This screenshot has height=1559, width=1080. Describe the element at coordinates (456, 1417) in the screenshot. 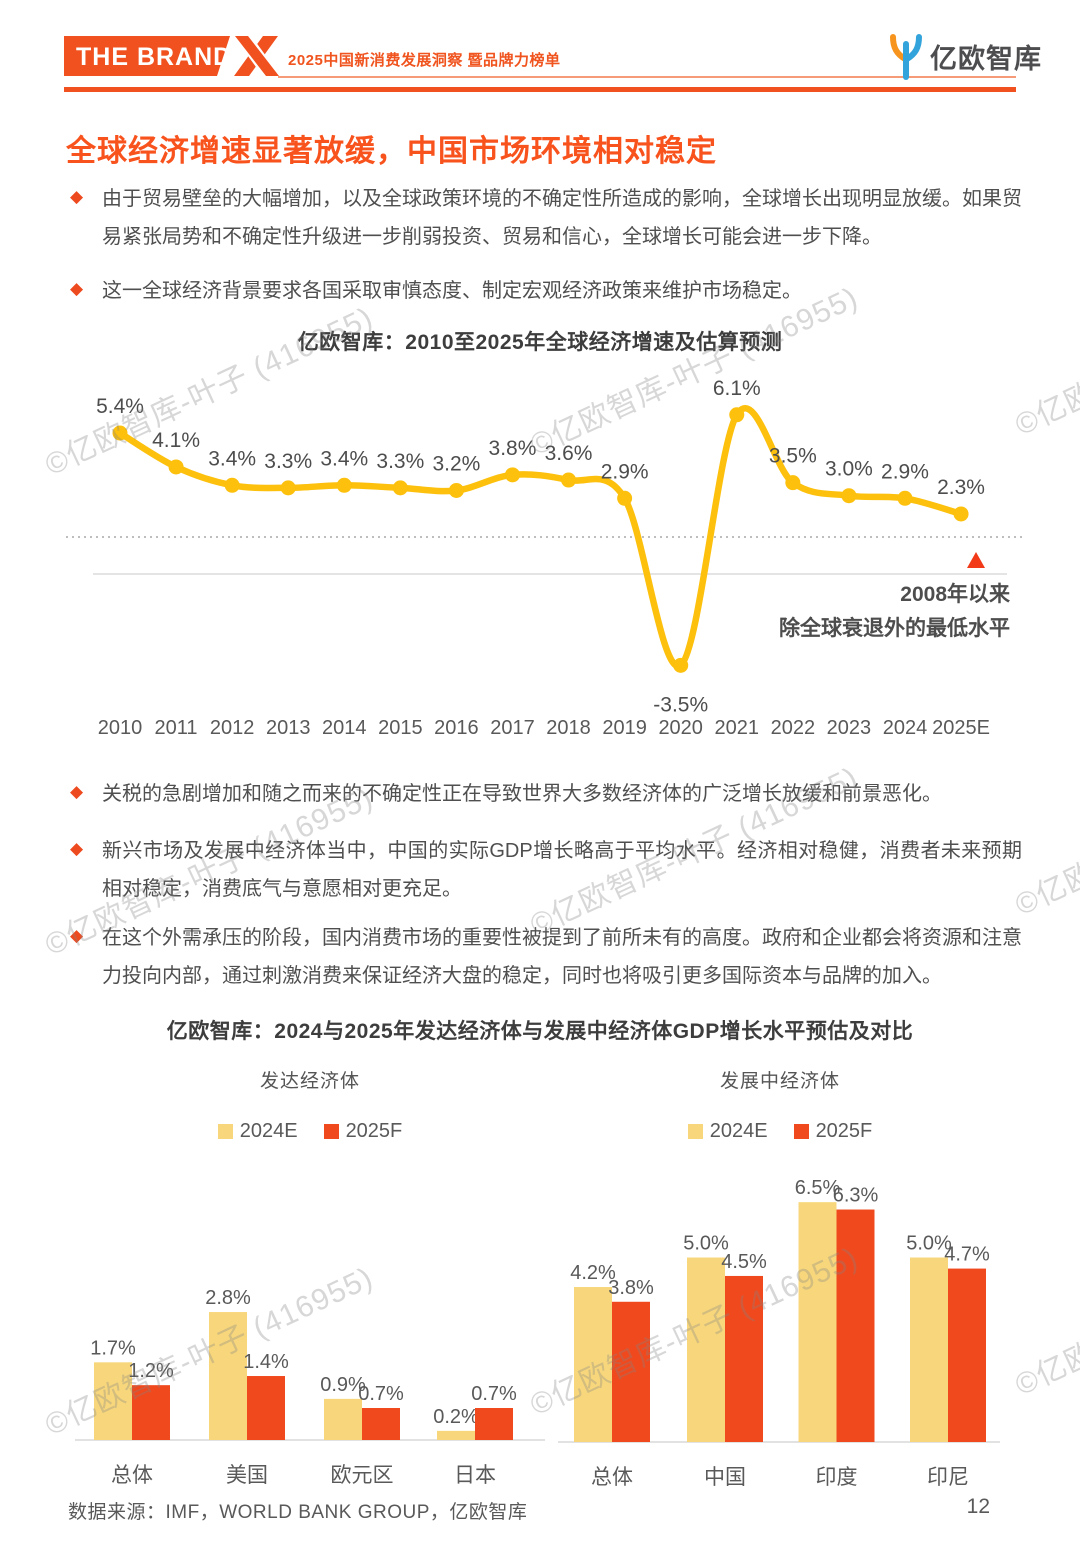

I see `bar-value-label: 0.2%` at that location.